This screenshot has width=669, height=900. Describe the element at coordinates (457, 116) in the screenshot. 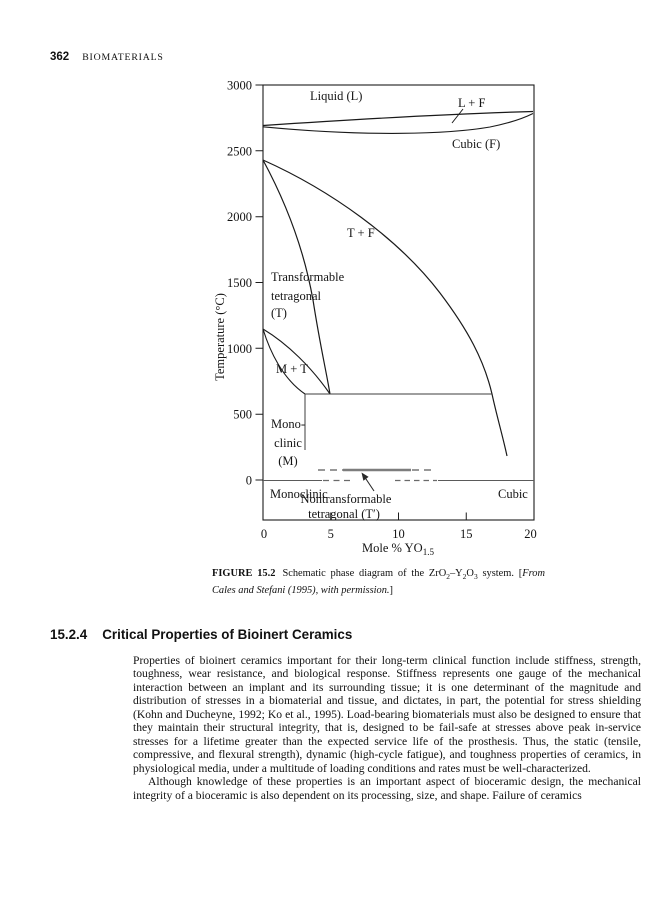

I see `l-plus-f-leader-line` at that location.